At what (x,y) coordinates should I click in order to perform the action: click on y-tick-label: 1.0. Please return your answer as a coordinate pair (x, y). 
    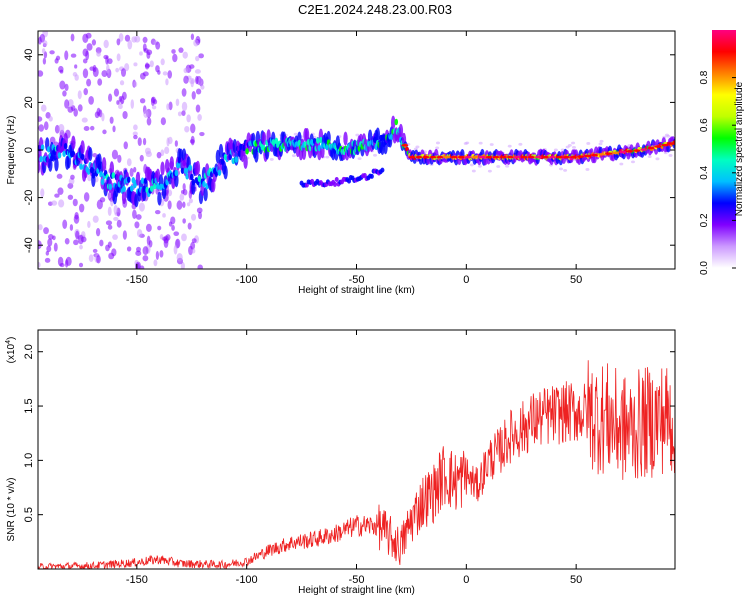
    Looking at the image, I should click on (29, 460).